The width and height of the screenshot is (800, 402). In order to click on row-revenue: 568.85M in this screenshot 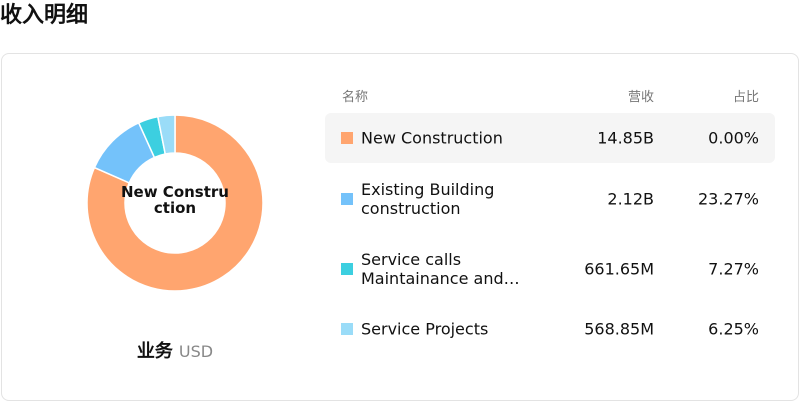, I will do `click(619, 329)`.